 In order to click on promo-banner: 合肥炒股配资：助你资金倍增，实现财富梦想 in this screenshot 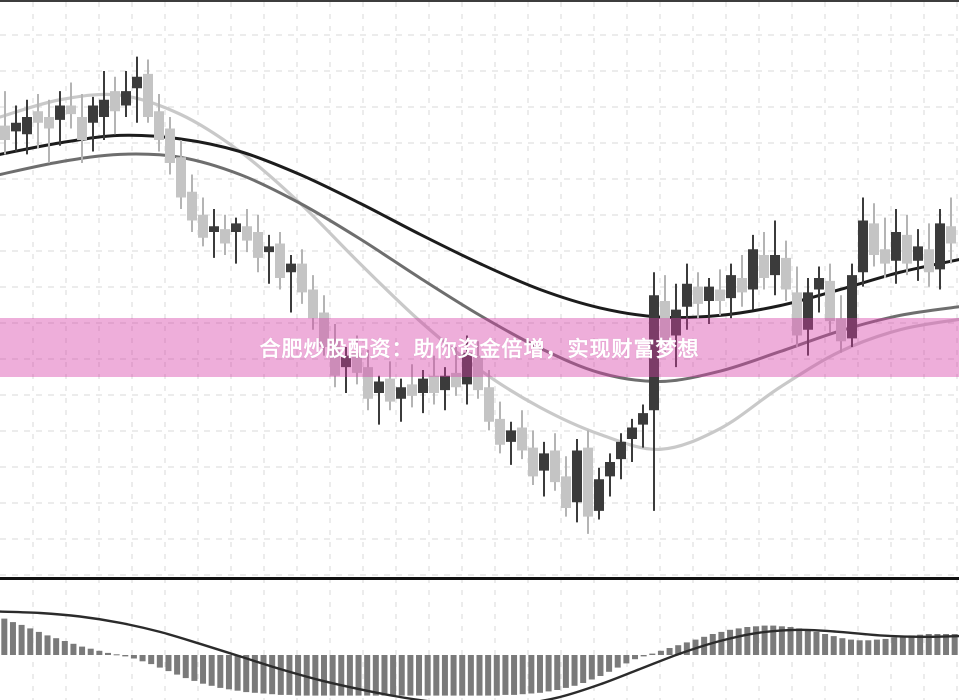, I will do `click(479, 347)`.